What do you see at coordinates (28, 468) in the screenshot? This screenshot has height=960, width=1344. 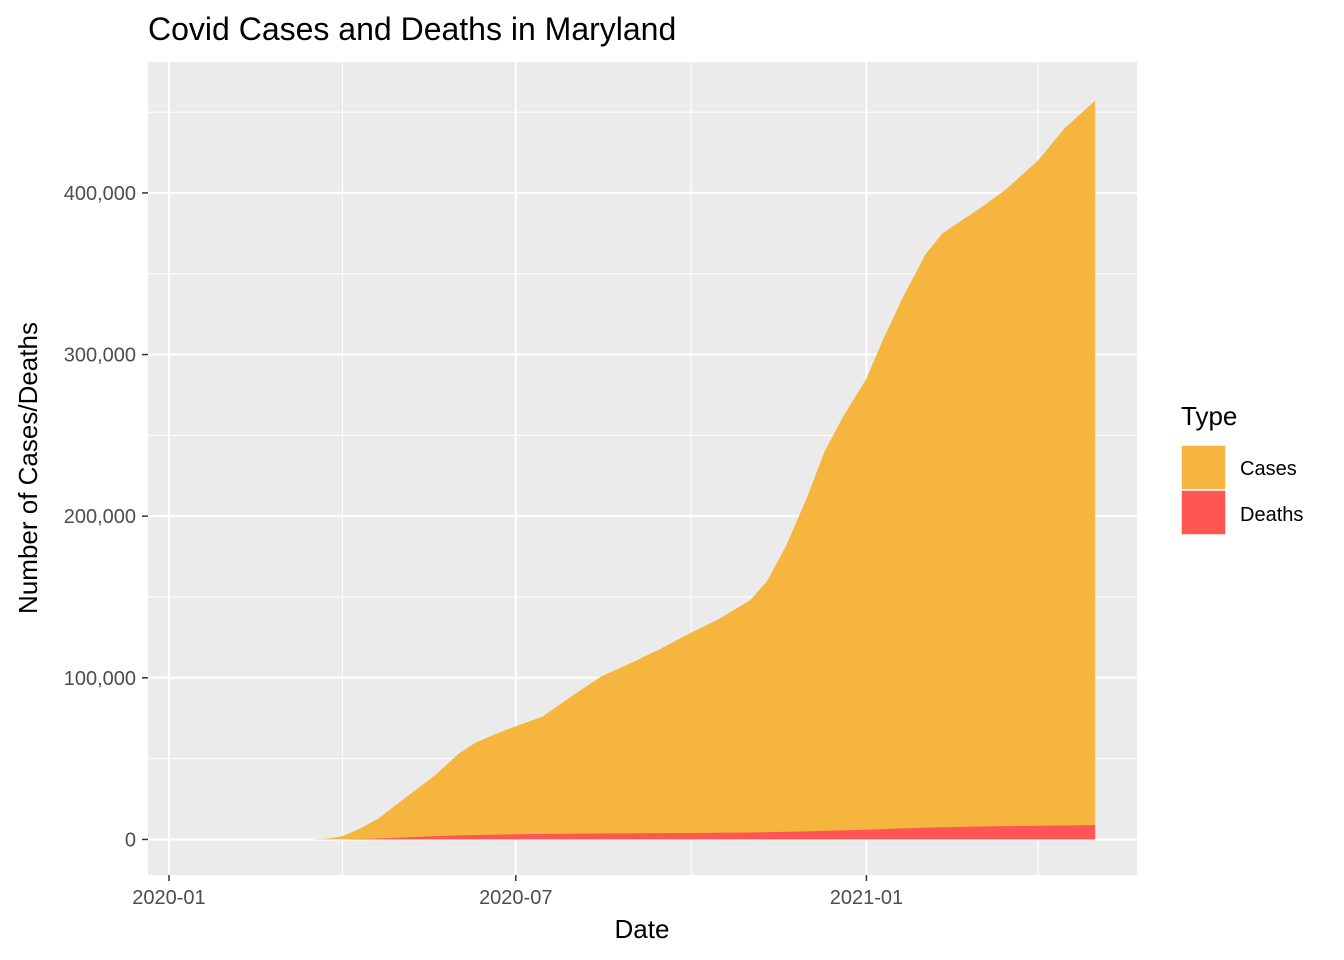 I see `y-axis-title: Number of Cases/Deaths` at bounding box center [28, 468].